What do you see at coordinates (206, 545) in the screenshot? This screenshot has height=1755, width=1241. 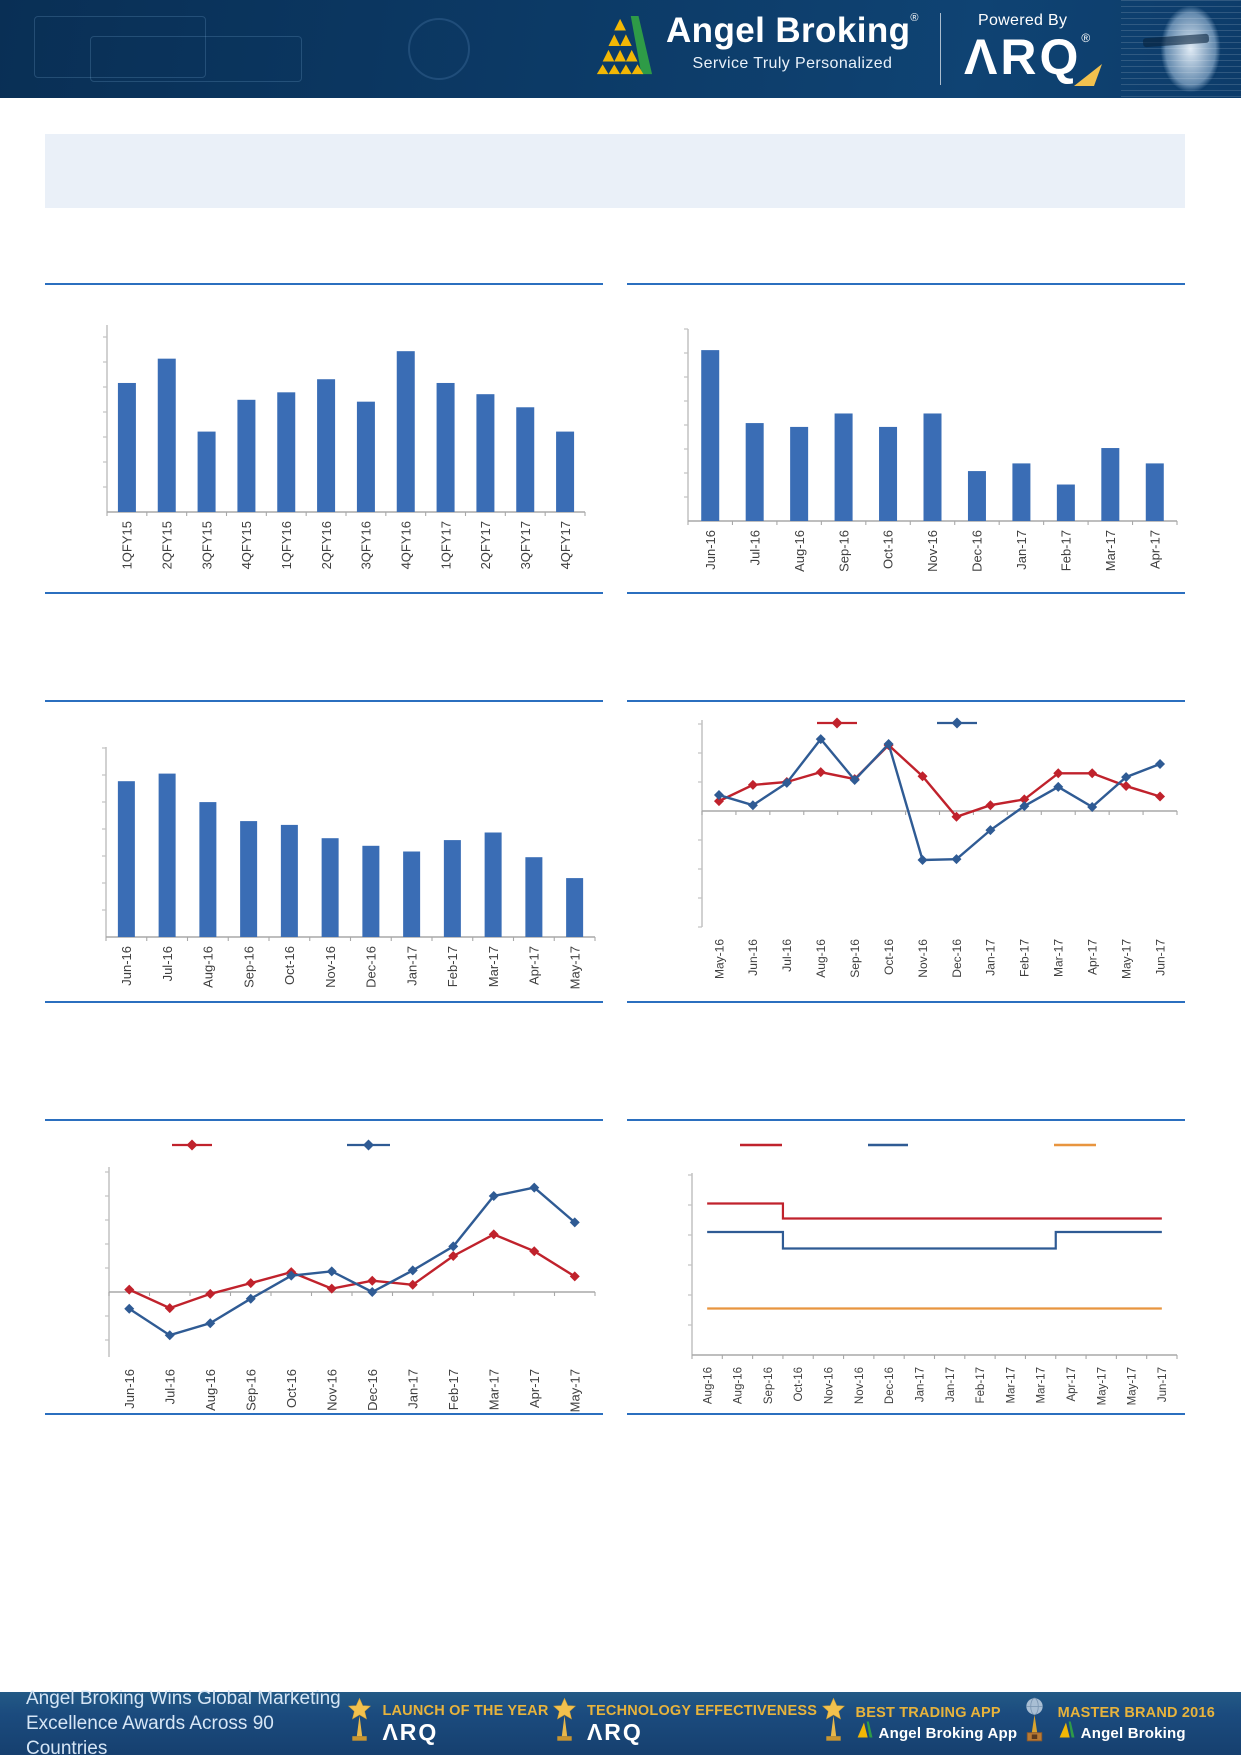 I see `svg-text: 3QFY15` at bounding box center [206, 545].